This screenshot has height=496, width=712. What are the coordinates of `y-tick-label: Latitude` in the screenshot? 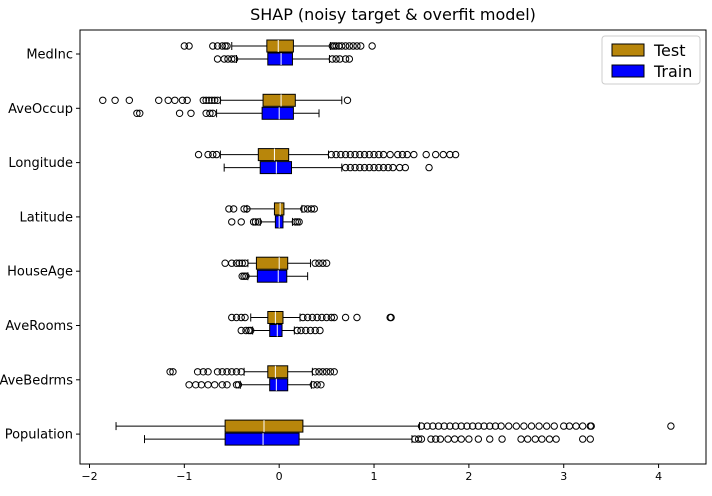 It's located at (46, 217).